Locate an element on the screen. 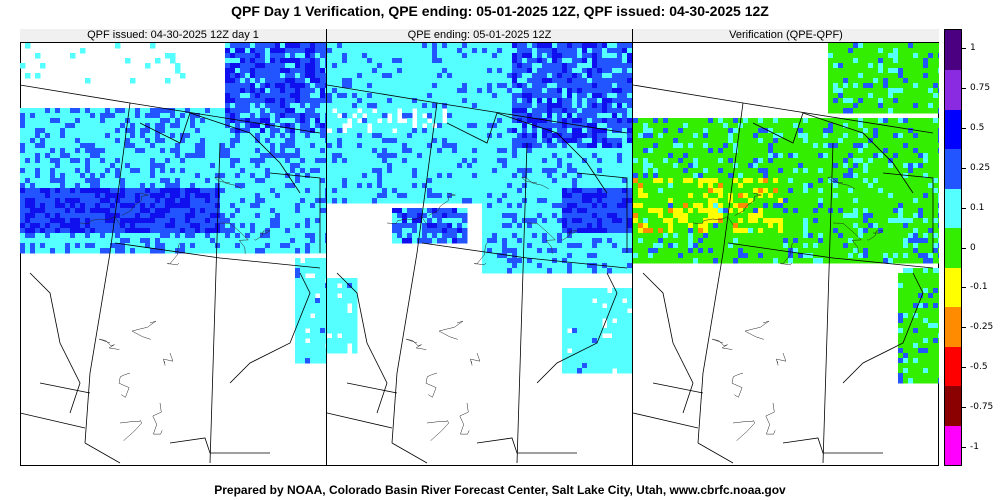 This screenshot has height=500, width=1000. legend-label: 0.75 is located at coordinates (980, 87).